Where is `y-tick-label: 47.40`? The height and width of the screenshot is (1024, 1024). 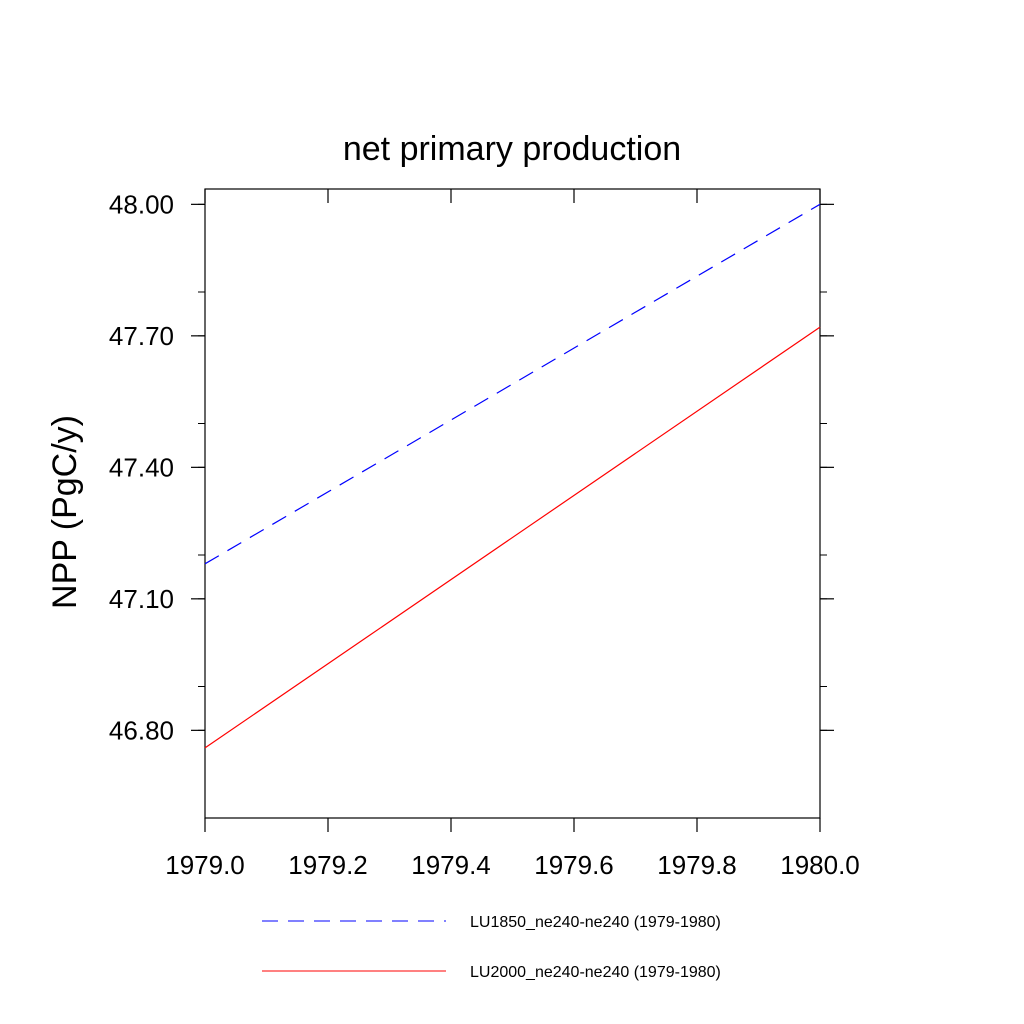 y-tick-label: 47.40 is located at coordinates (141, 467).